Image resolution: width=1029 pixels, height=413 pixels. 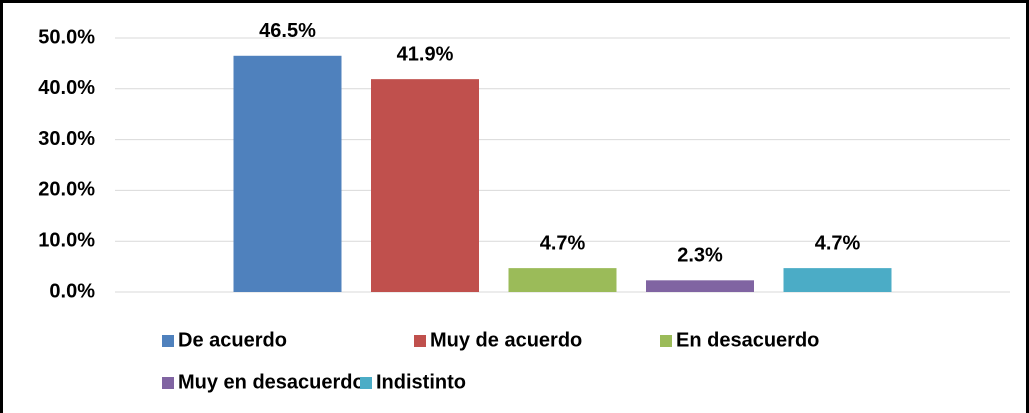 I want to click on legend-label: Muy en desacuerdo, so click(x=271, y=382).